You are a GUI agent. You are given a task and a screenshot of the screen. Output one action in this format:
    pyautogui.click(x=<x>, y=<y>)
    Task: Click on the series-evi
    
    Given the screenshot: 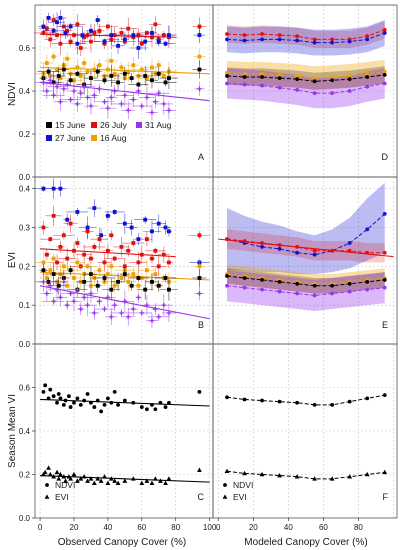 What is the action you would take?
    pyautogui.click(x=125, y=475)
    